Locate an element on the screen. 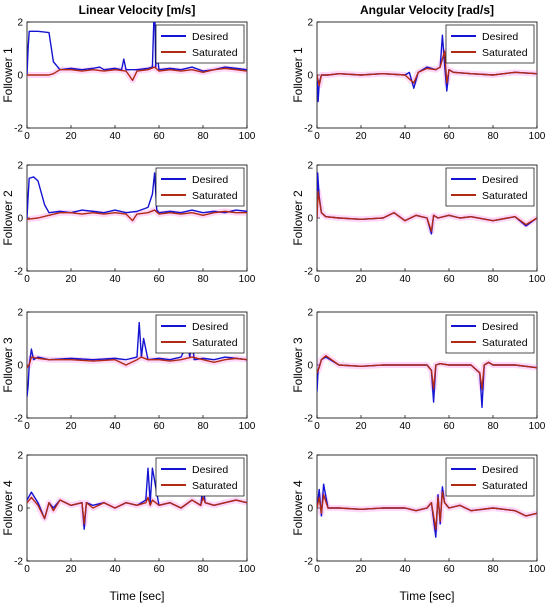 Image resolution: width=550 pixels, height=608 pixels. x-axis-label-right: Time [sec] is located at coordinates (427, 596).